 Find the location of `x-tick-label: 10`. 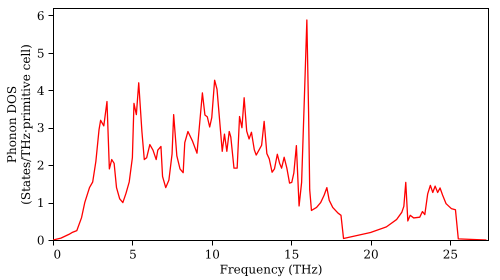

x-tick-label: 10 is located at coordinates (212, 255).